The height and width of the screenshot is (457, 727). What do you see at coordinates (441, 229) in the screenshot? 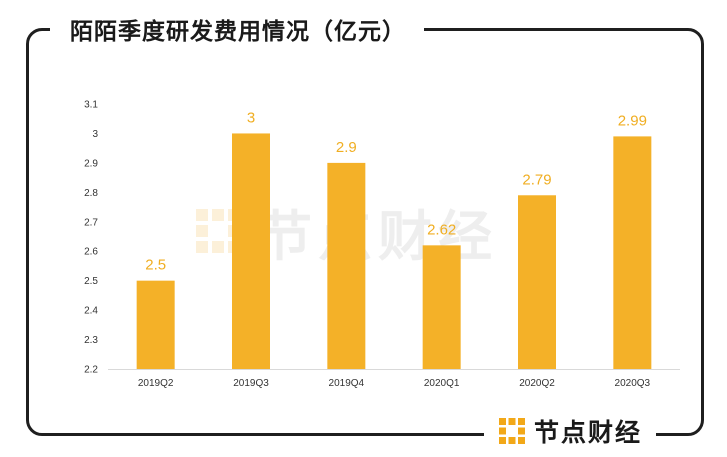
I see `data-label: 2.62` at bounding box center [441, 229].